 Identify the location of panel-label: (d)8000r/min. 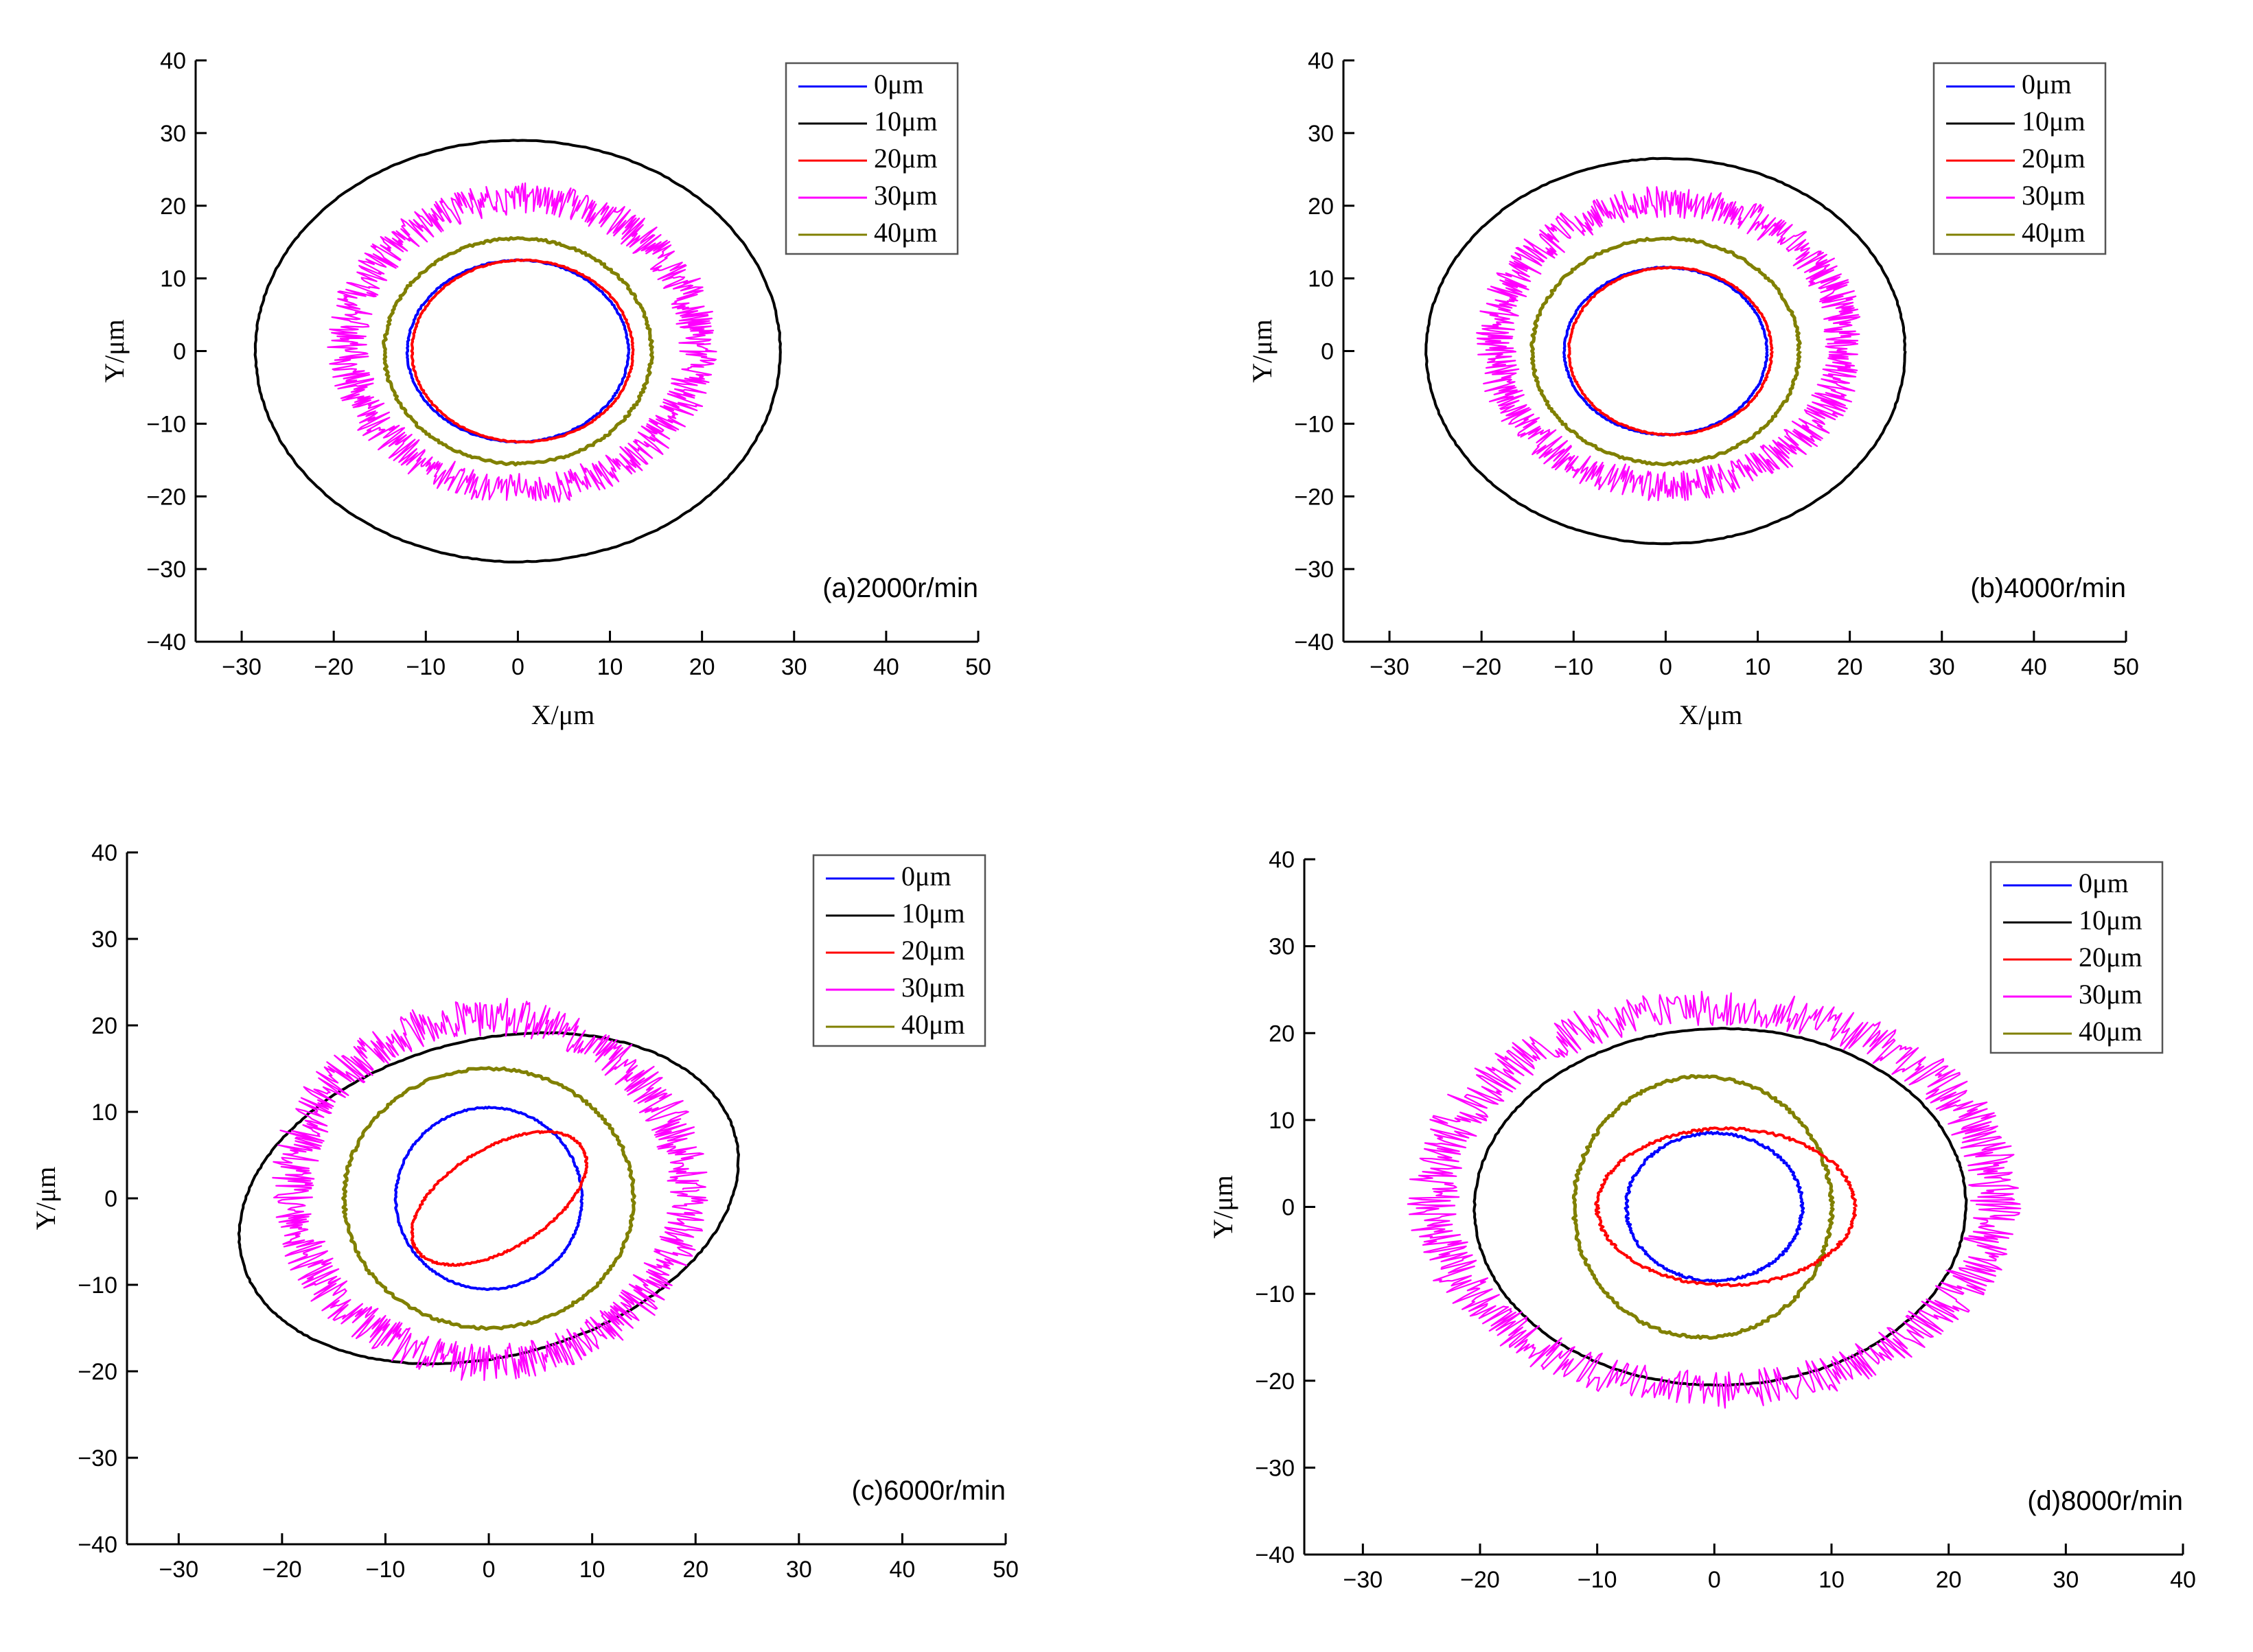
(2105, 1501).